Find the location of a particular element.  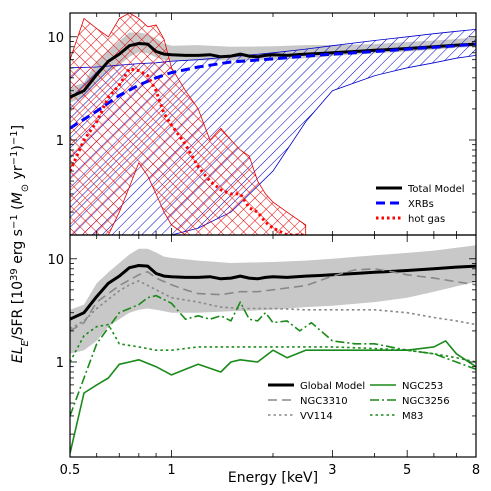

legend-label-hot-gas: hot gas is located at coordinates (426, 219).